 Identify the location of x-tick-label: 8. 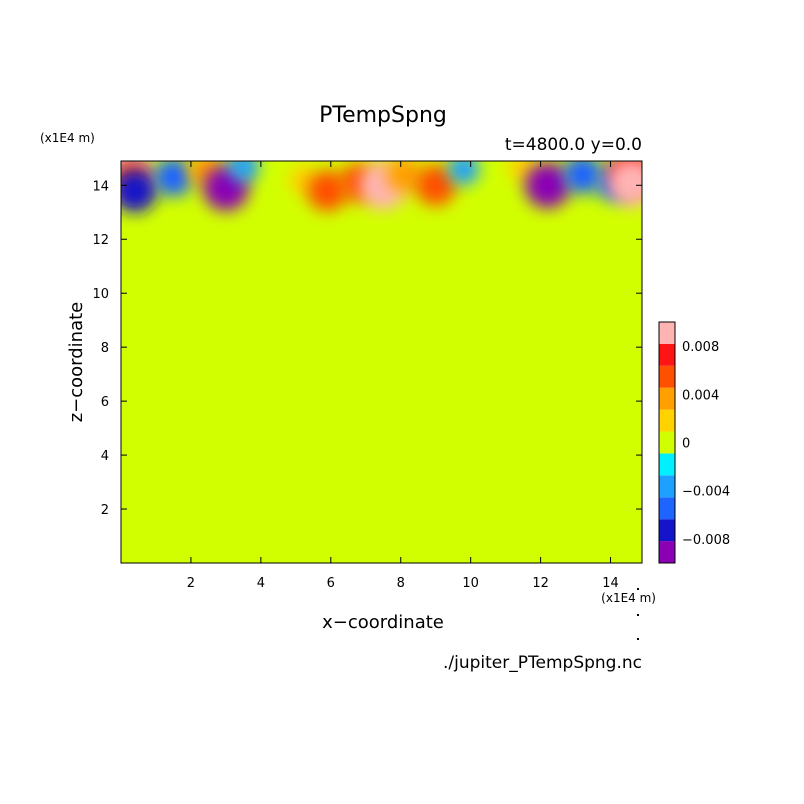
(401, 583).